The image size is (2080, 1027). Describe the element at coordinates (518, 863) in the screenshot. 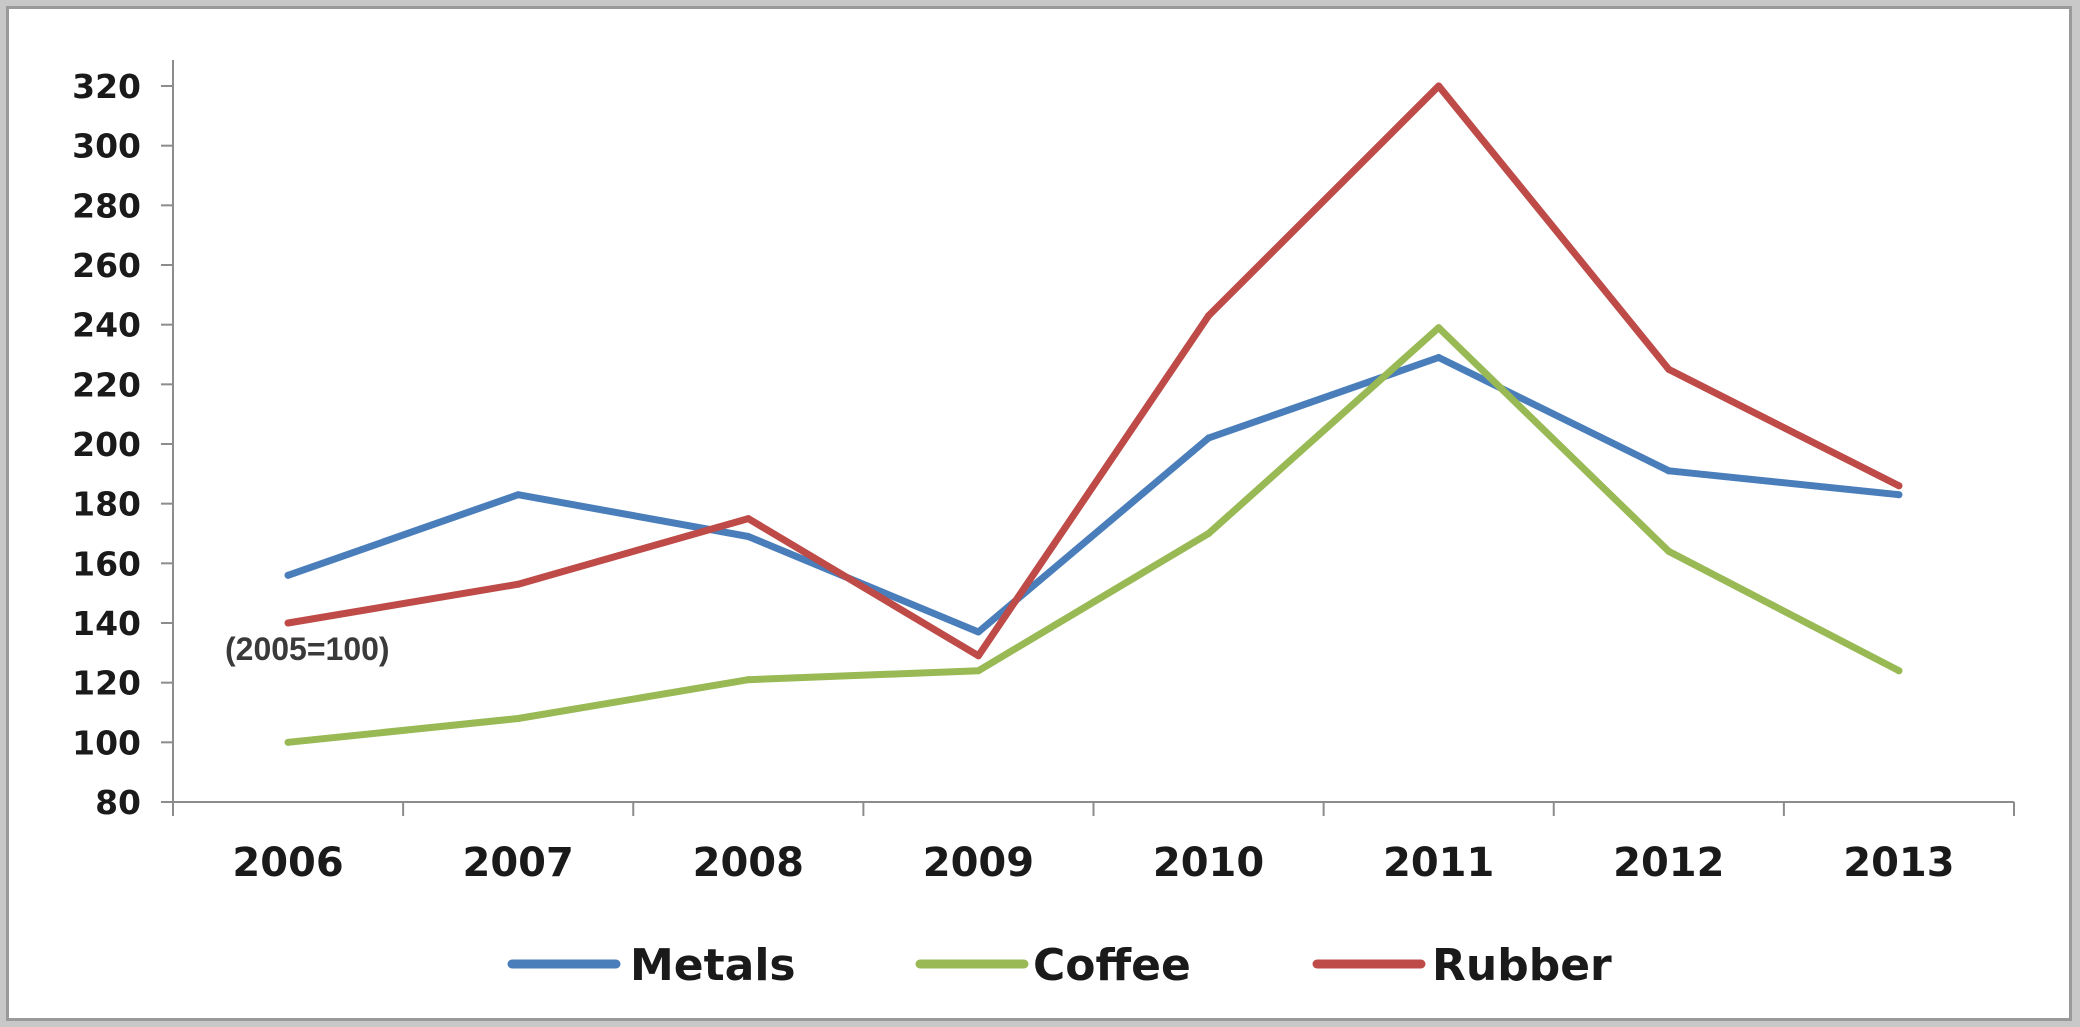

I see `x-tick-label: 2007` at that location.